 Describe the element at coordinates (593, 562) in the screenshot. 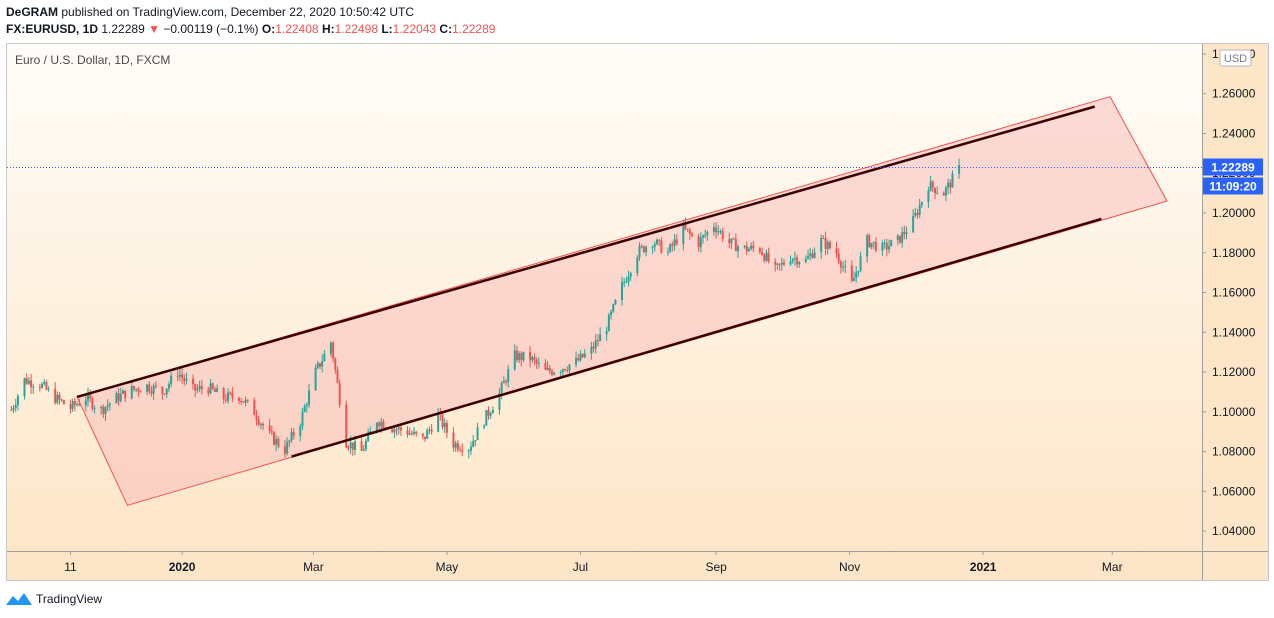

I see `time-axis: 11 2020 Mar May Jul Sep Nov 2021 Mar` at that location.